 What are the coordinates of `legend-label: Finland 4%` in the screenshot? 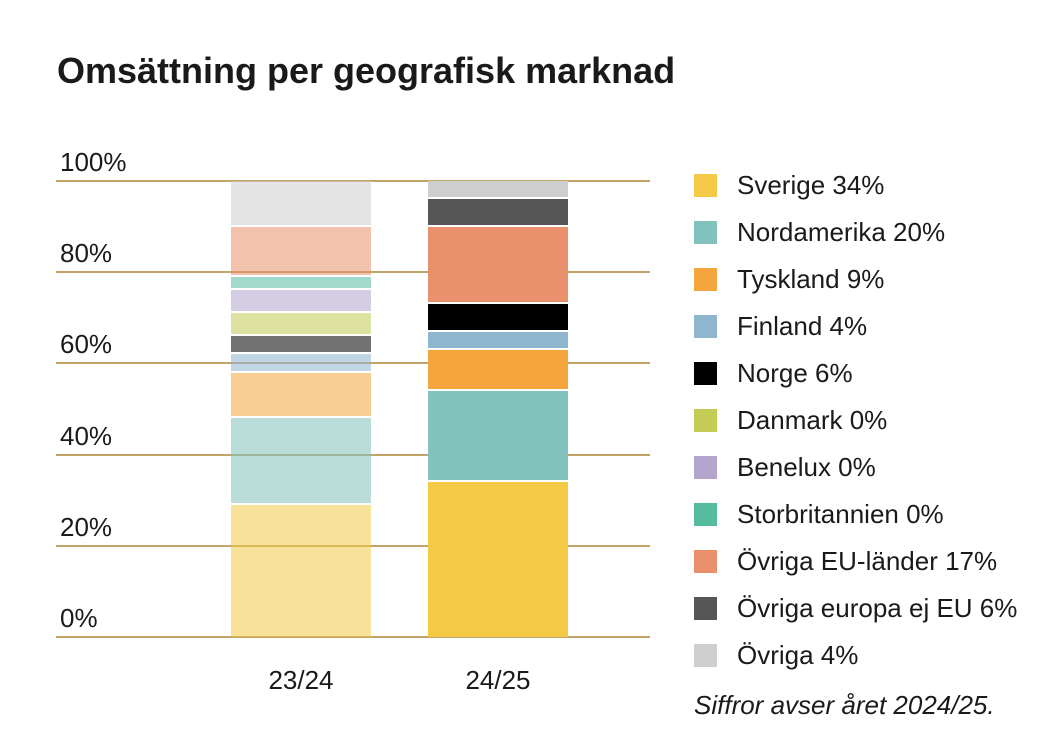 It's located at (802, 326).